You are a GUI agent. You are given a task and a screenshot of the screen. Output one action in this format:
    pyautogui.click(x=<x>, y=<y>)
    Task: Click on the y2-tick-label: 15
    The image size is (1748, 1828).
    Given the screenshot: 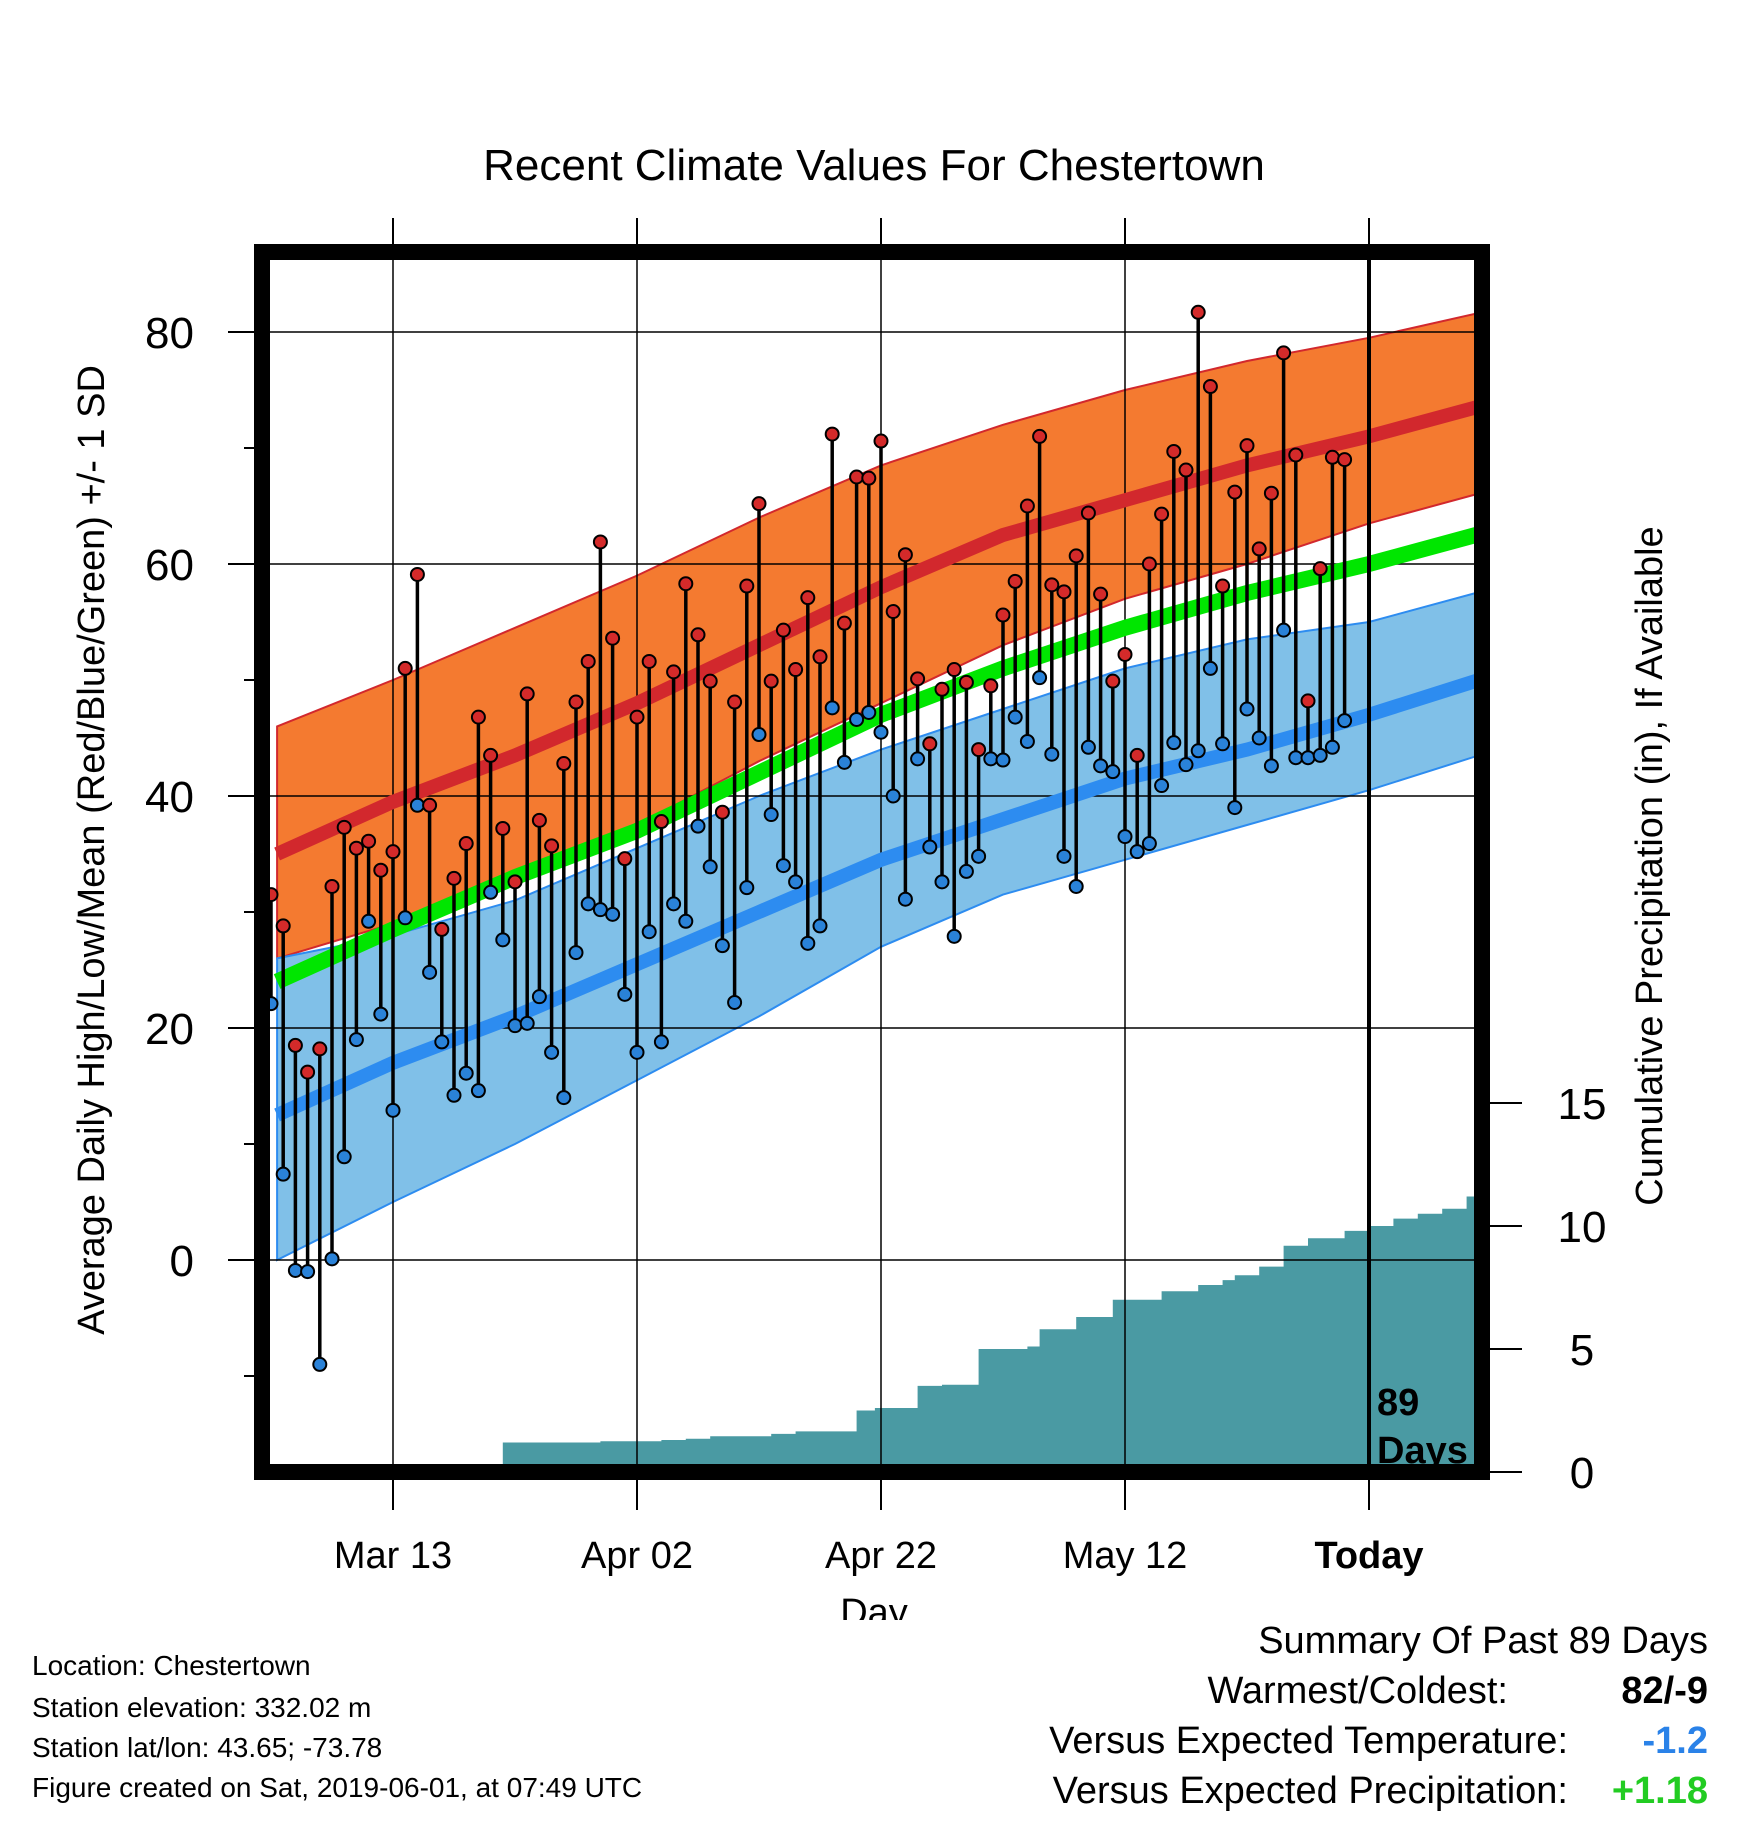 What is the action you would take?
    pyautogui.click(x=1582, y=1104)
    